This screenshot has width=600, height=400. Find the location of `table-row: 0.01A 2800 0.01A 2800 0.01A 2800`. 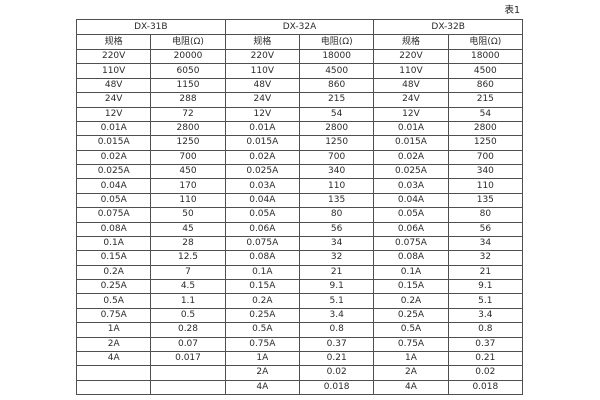

table-row: 0.01A 2800 0.01A 2800 0.01A 2800 is located at coordinates (299, 128).